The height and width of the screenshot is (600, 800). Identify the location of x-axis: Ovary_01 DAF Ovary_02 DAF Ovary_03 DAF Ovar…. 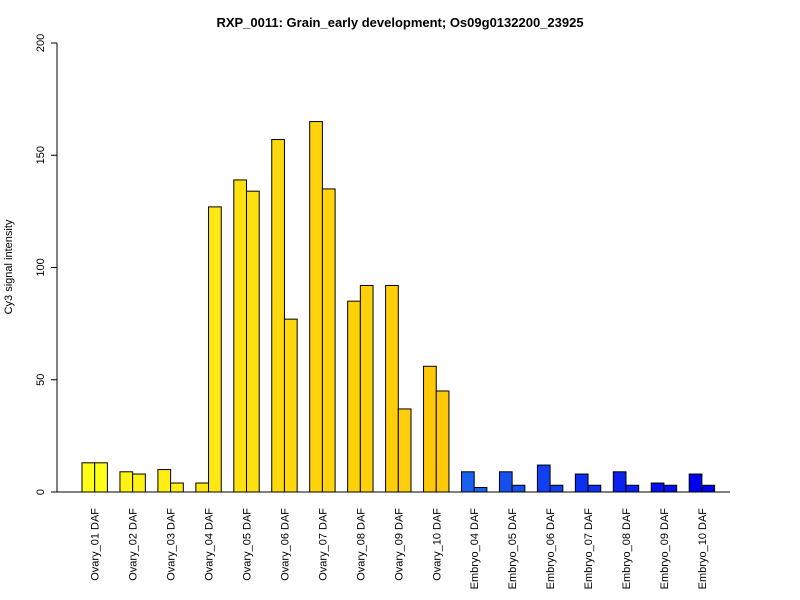
(393, 540).